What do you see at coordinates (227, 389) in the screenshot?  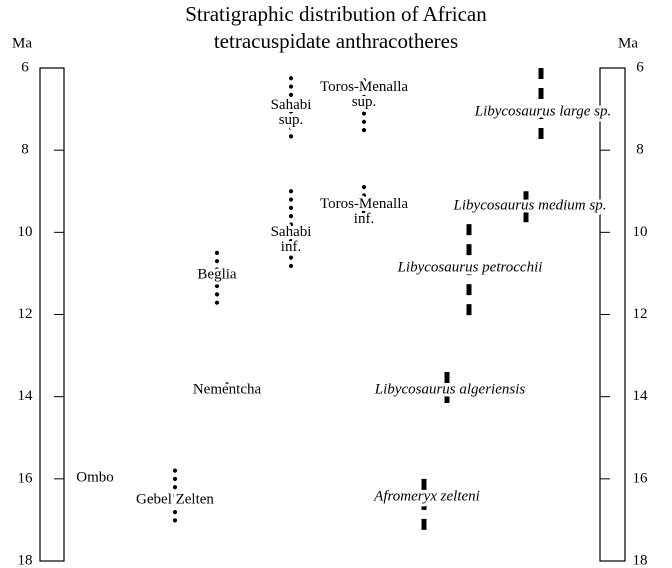 I see `locality-label: Nementcha` at bounding box center [227, 389].